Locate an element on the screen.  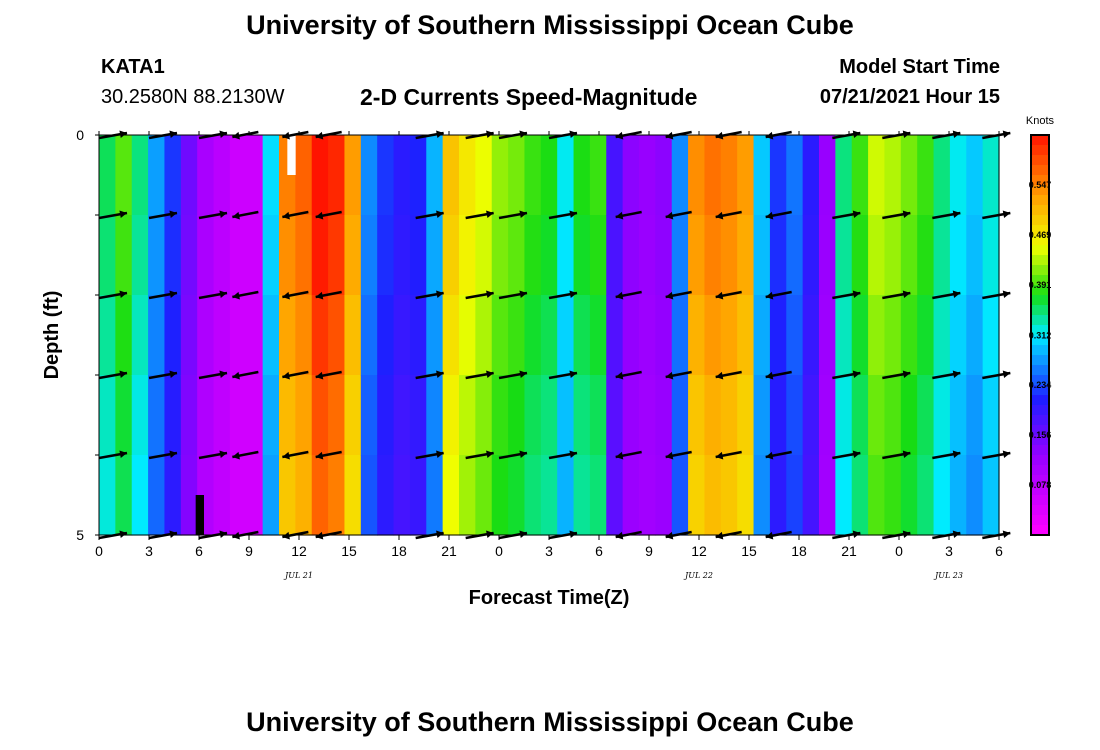
colorbar-tick-label: 0.469 is located at coordinates (1040, 235).